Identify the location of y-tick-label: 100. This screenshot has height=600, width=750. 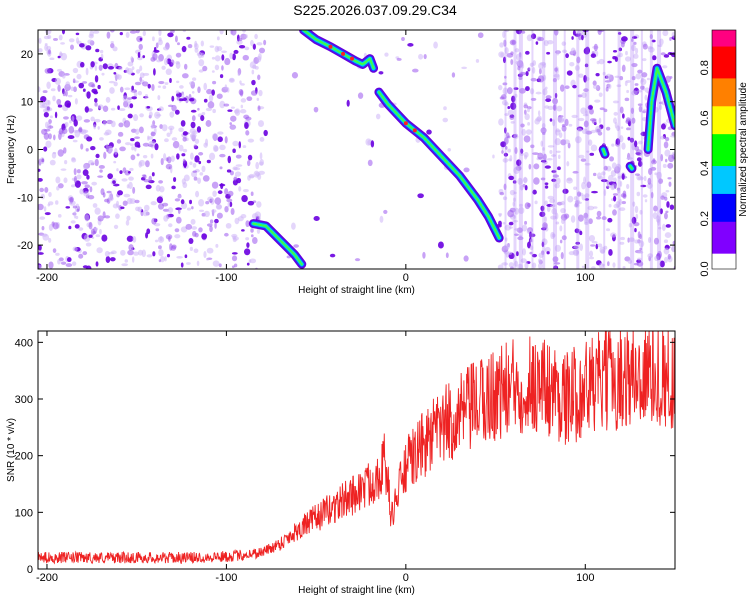
(24, 513).